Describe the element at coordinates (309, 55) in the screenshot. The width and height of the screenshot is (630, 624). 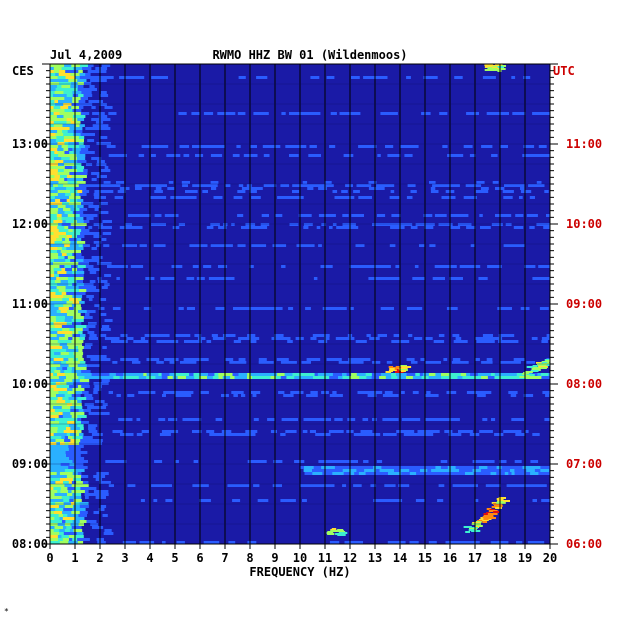
I see `chart-title: RWMO HHZ BW 01 (Wildenmoos)` at that location.